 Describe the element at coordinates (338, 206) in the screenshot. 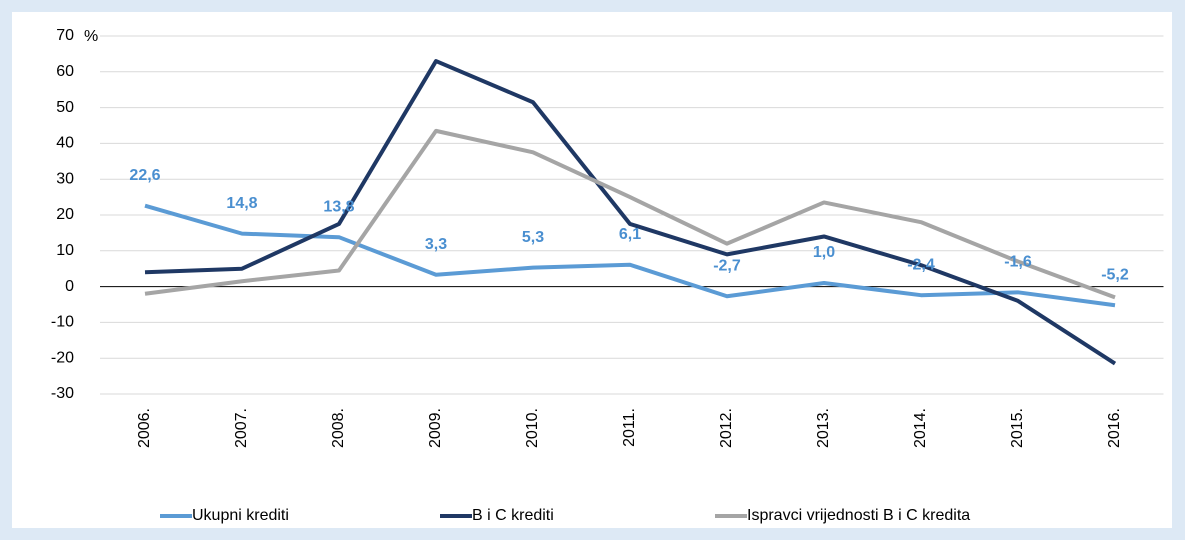

I see `data-label: 13,8` at that location.